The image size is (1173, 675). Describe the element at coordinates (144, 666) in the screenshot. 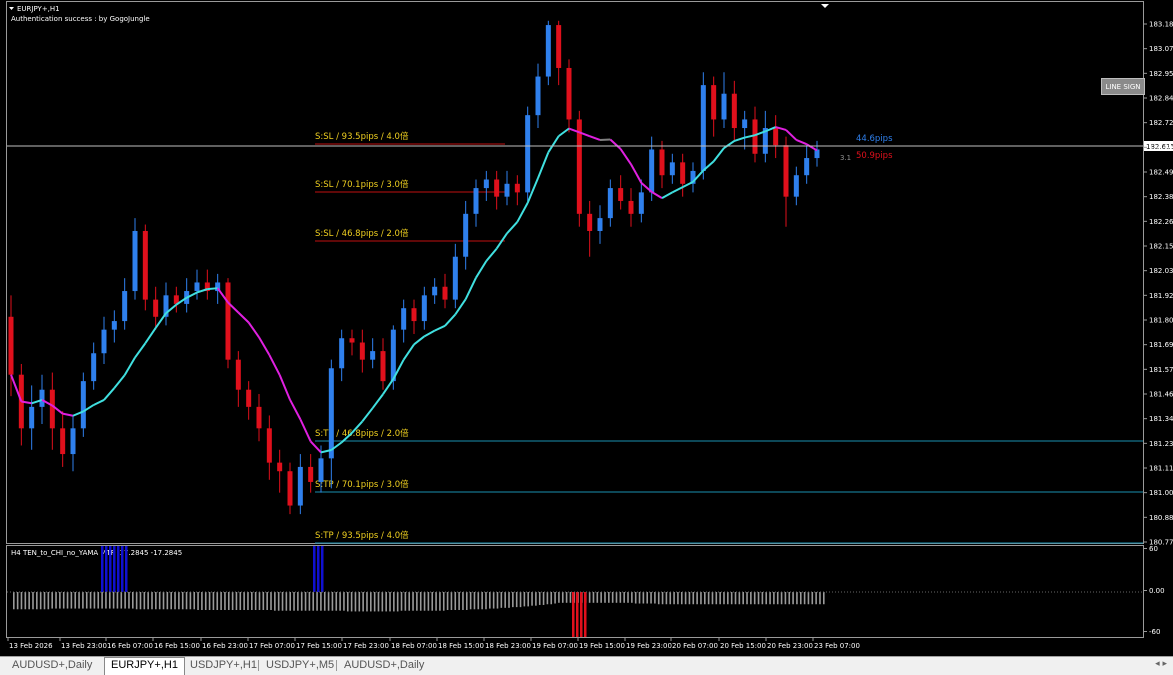

I see `tab-eurjpy-h1: EURJPY+,H1` at that location.